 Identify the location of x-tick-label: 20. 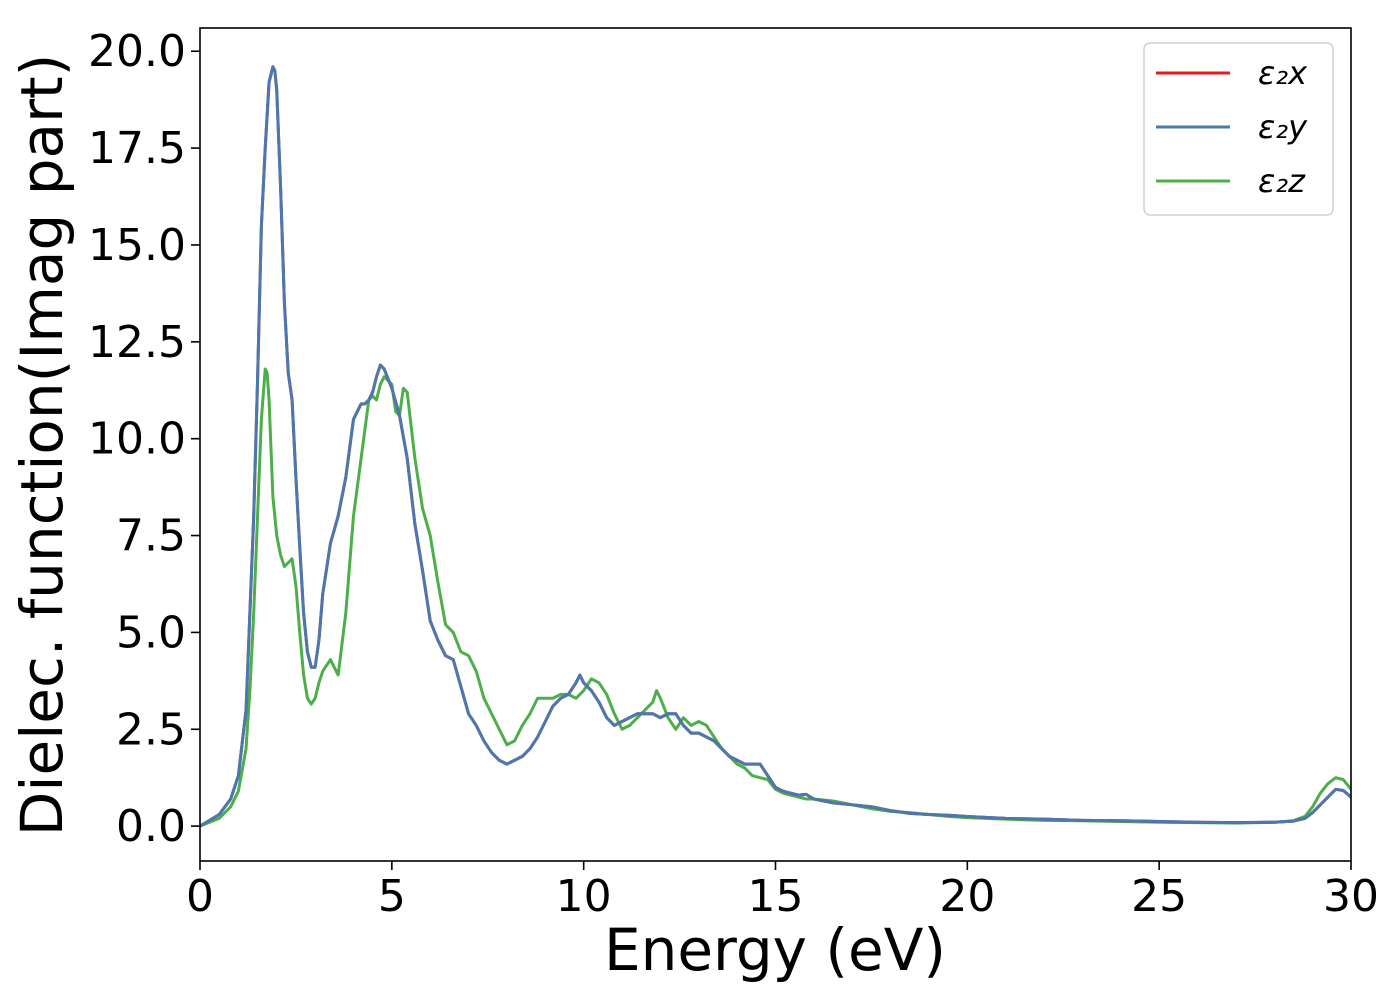
(967, 896).